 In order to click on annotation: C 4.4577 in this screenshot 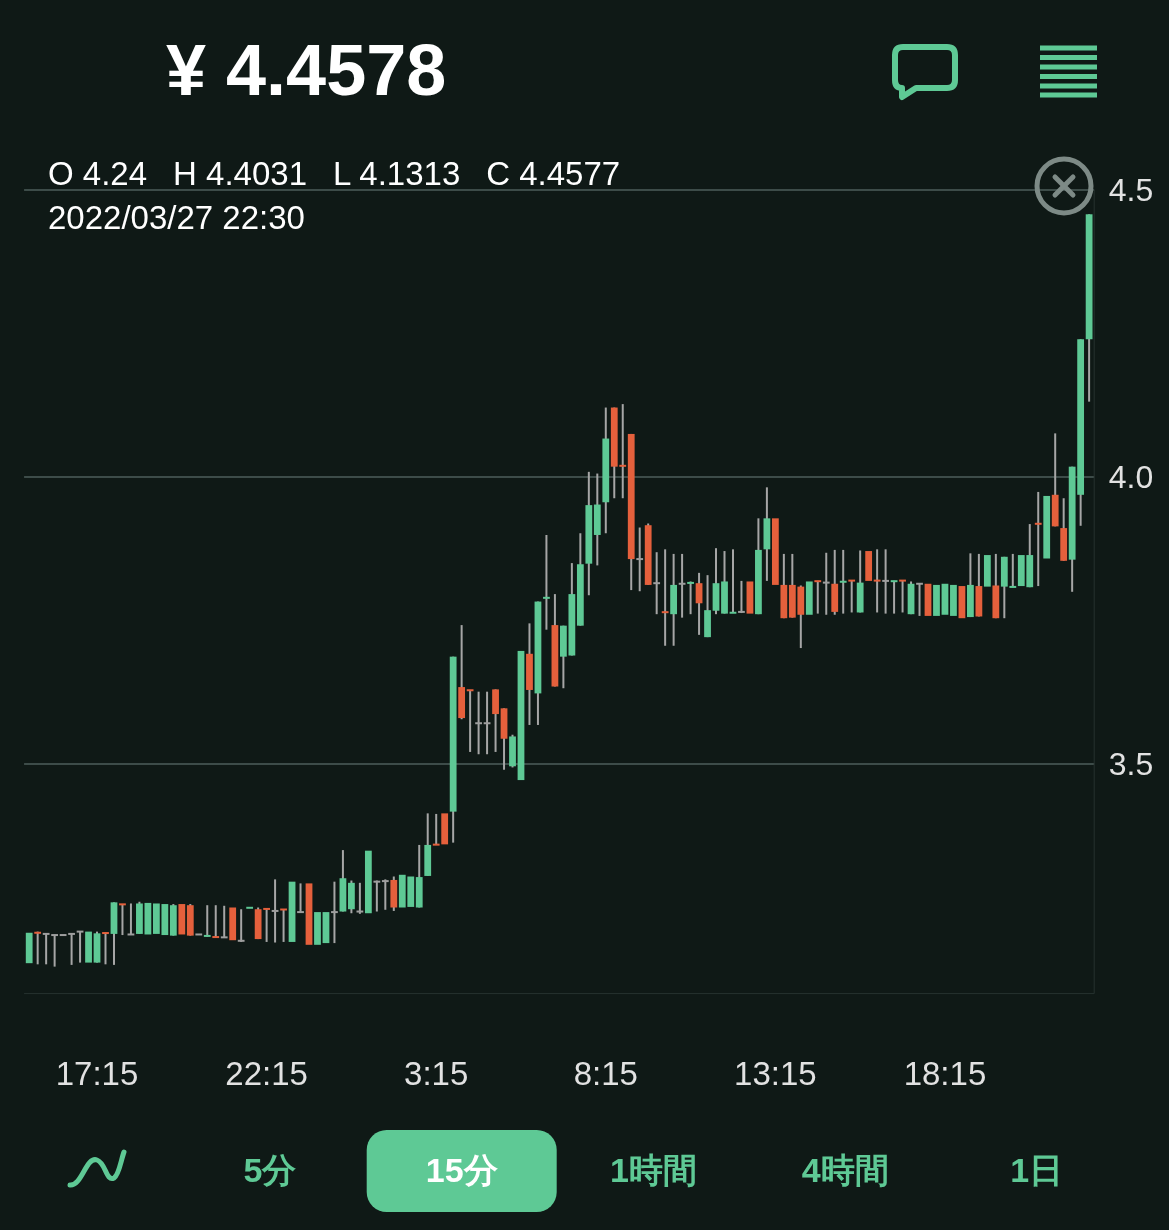, I will do `click(553, 173)`.